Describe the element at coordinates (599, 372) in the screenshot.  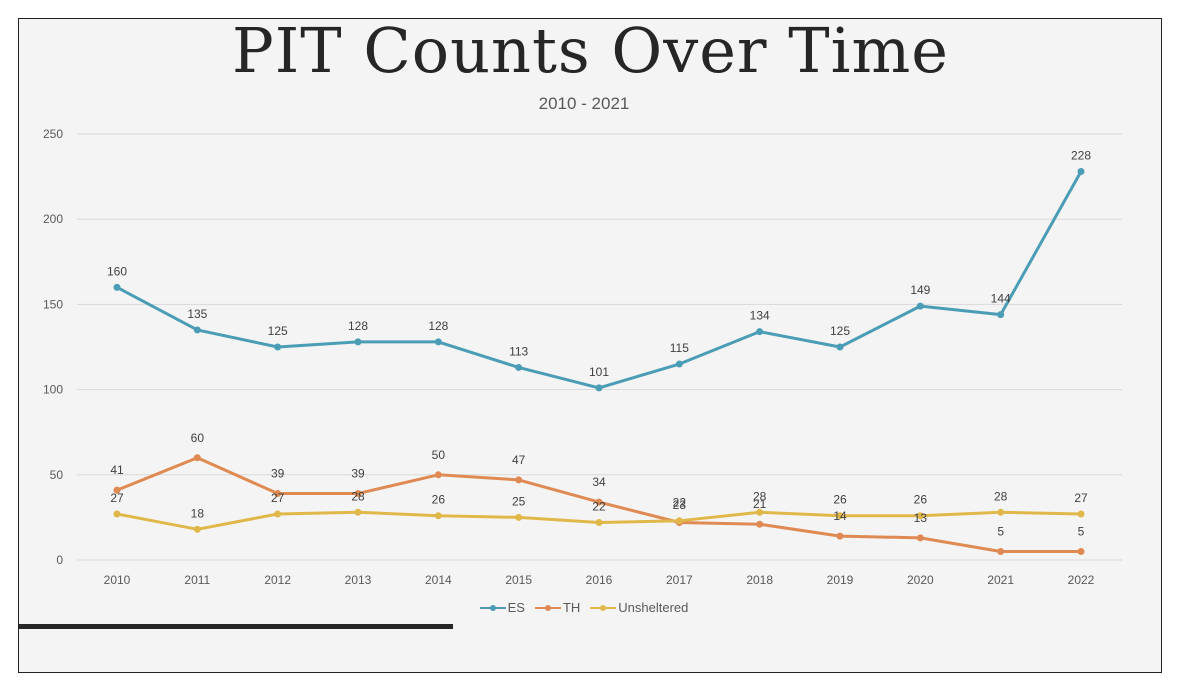
I see `data-label-es: 101` at that location.